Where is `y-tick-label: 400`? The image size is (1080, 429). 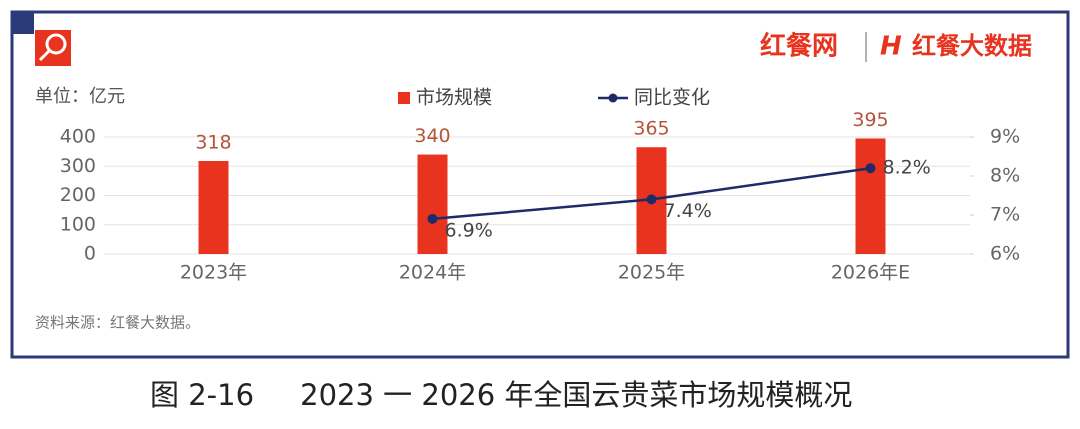
y-tick-label: 400 is located at coordinates (78, 137).